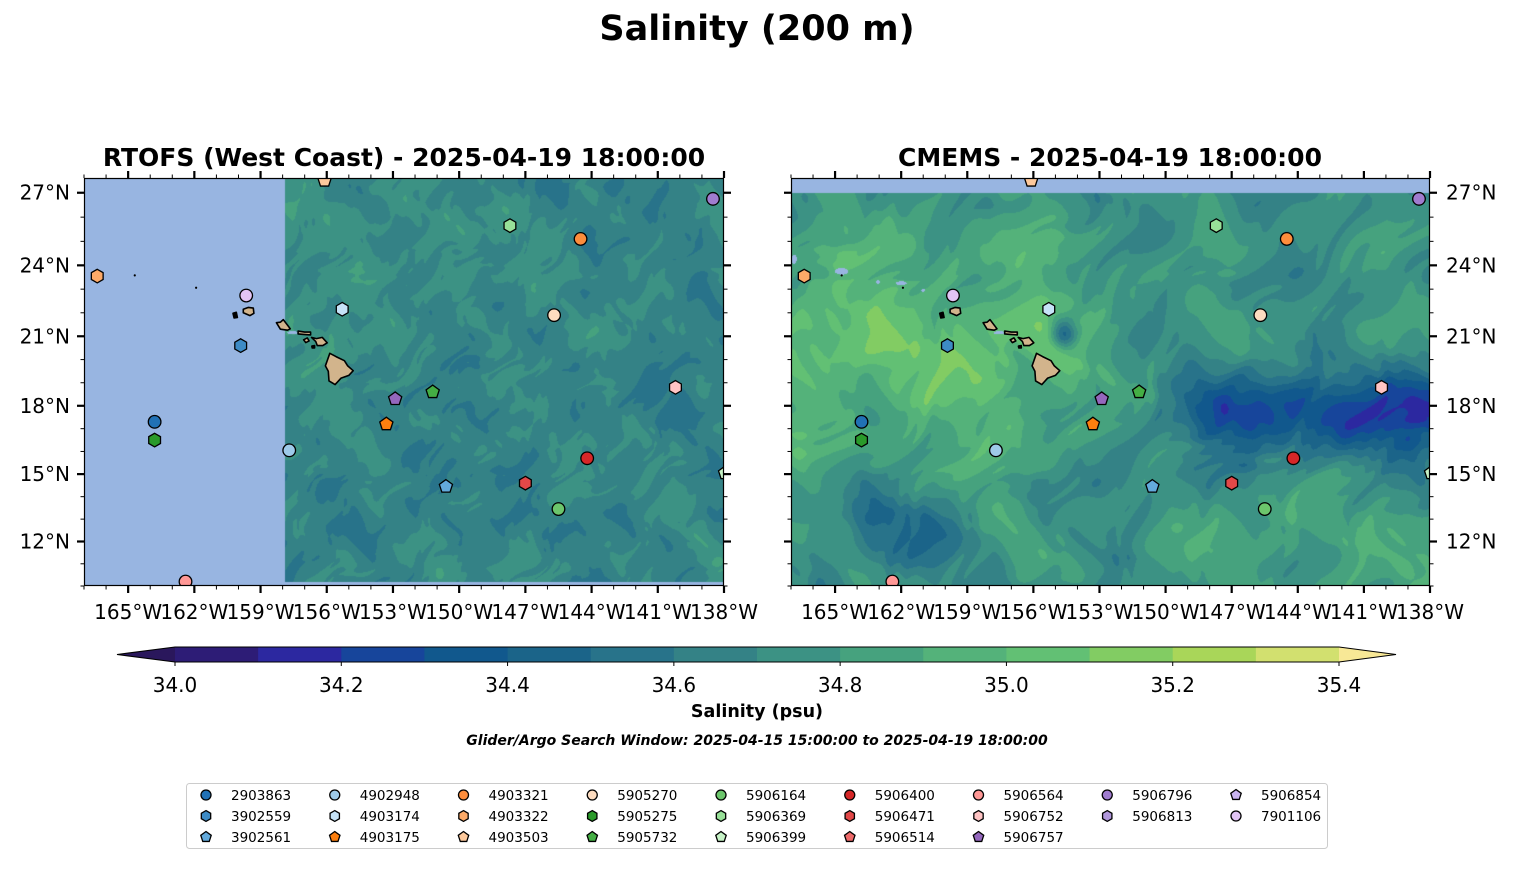 This screenshot has width=1514, height=889. What do you see at coordinates (459, 612) in the screenshot?
I see `x-tick-label: 150°W` at bounding box center [459, 612].